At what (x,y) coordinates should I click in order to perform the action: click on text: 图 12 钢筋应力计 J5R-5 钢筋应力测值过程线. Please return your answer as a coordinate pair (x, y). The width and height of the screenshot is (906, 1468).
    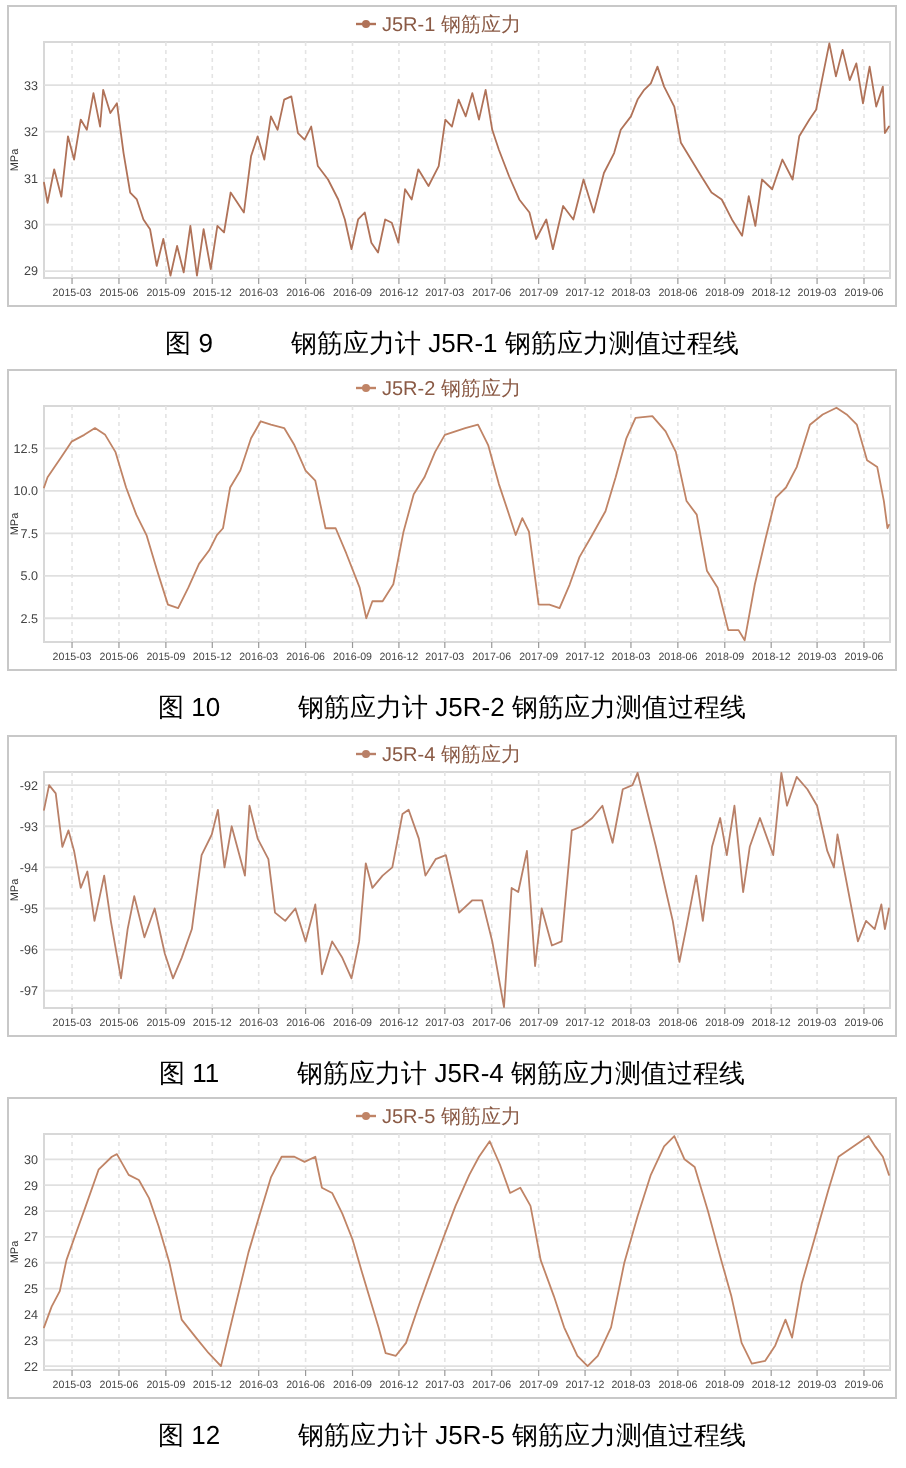
    Looking at the image, I should click on (452, 1435).